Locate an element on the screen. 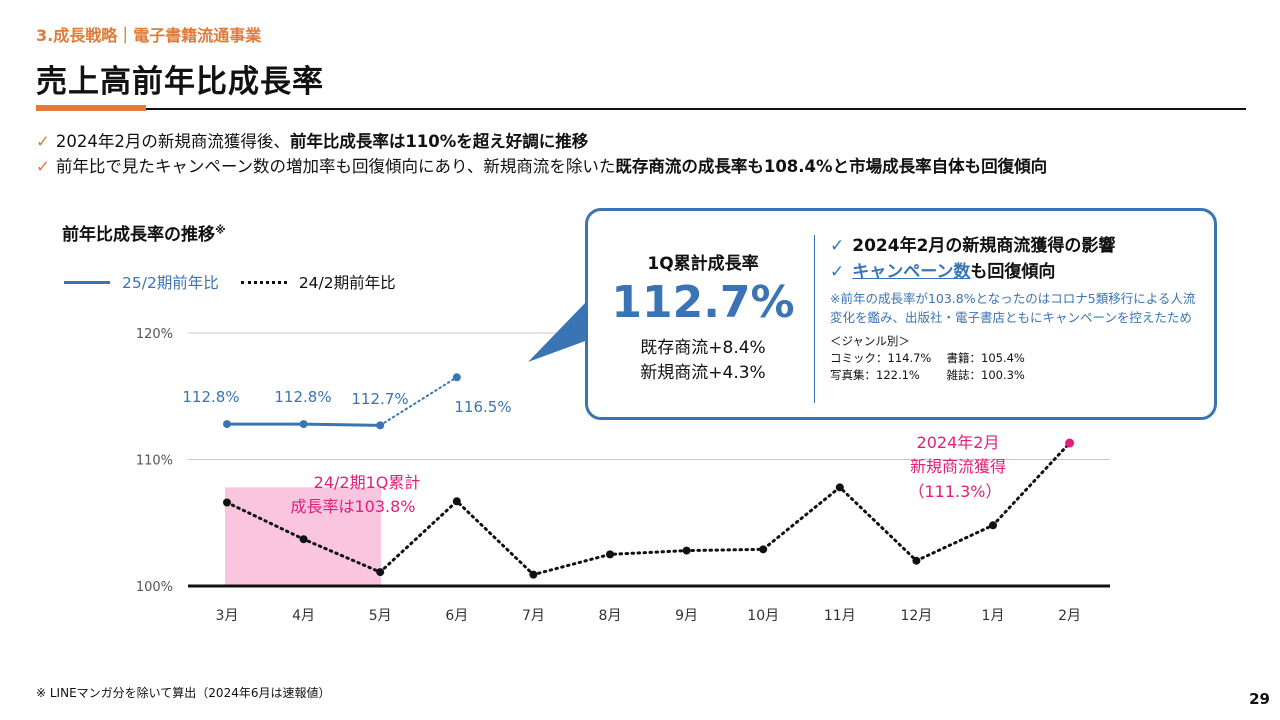  callout-sub-new: 新規商流+4.3% is located at coordinates (703, 373).